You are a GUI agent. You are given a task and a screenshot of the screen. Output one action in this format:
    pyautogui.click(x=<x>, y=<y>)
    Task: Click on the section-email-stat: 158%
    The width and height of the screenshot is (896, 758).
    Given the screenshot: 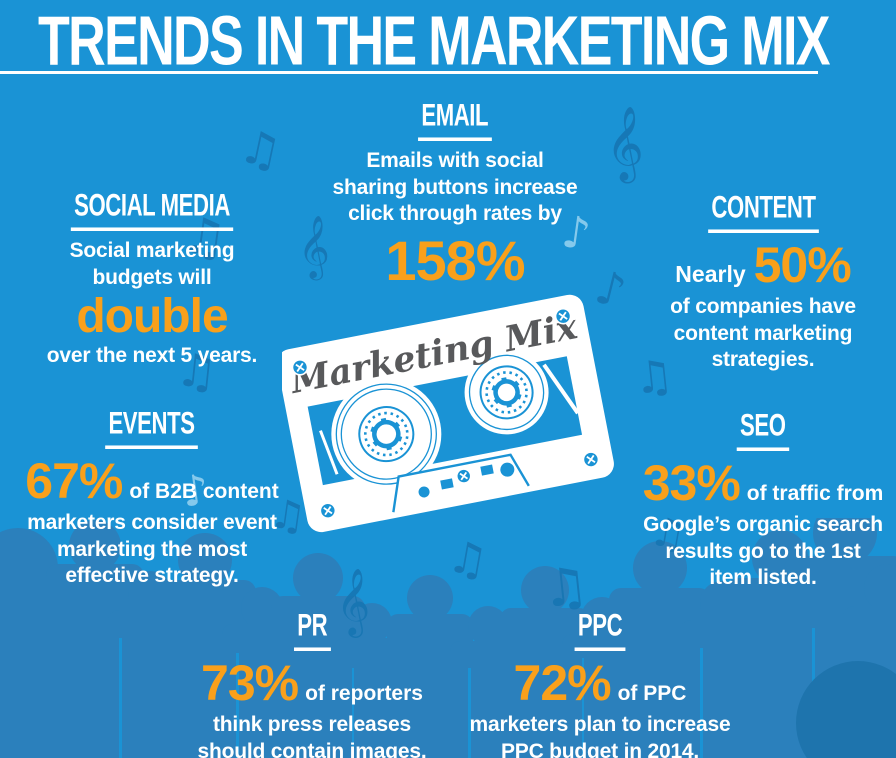 What is the action you would take?
    pyautogui.click(x=455, y=260)
    